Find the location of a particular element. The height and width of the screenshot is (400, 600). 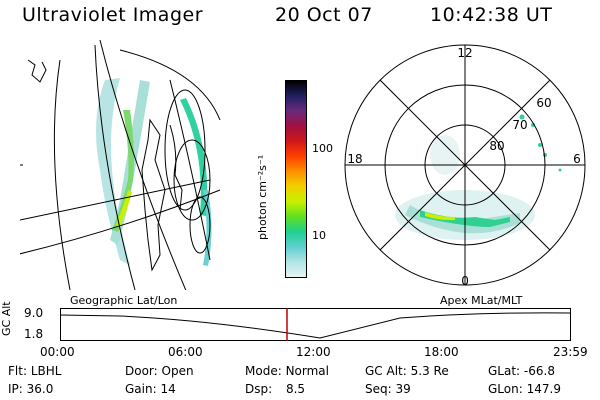

mlt-label-12: 12 is located at coordinates (464, 53).